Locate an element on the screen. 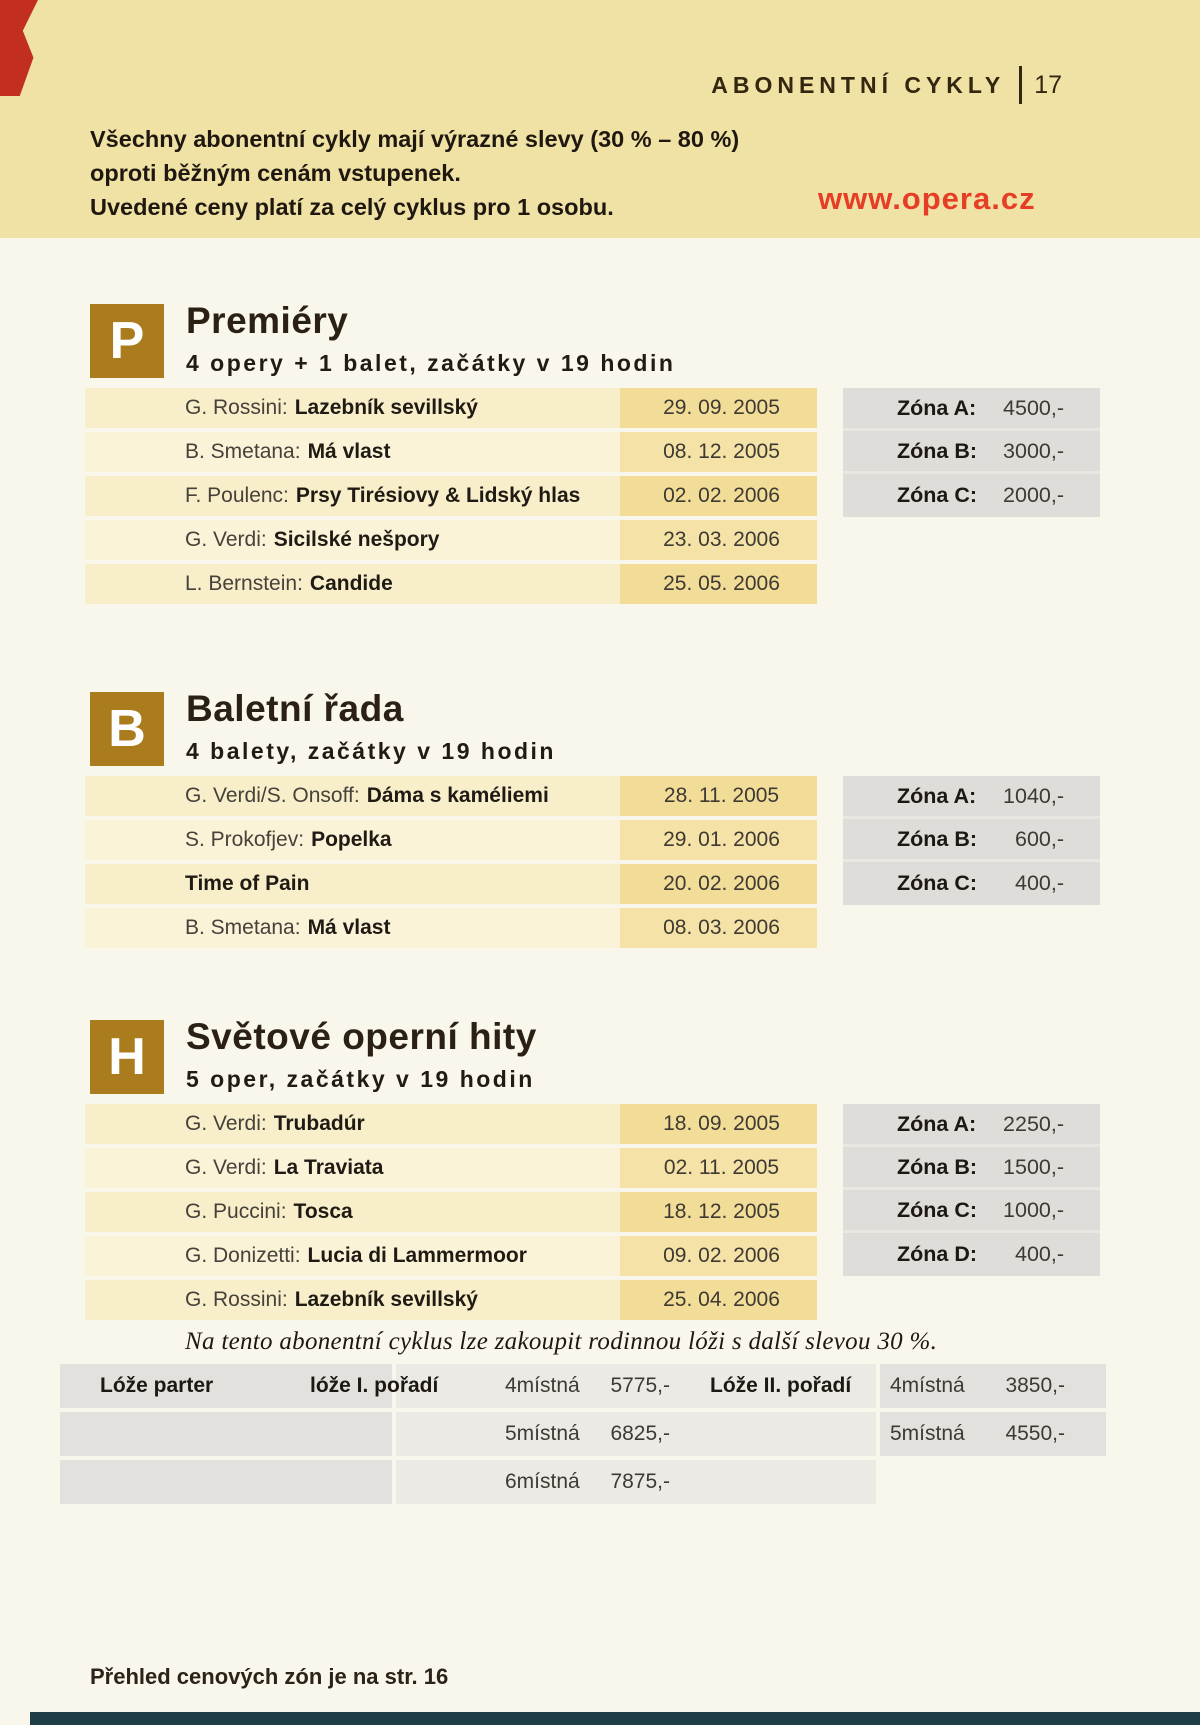  header-band is located at coordinates (600, 119).